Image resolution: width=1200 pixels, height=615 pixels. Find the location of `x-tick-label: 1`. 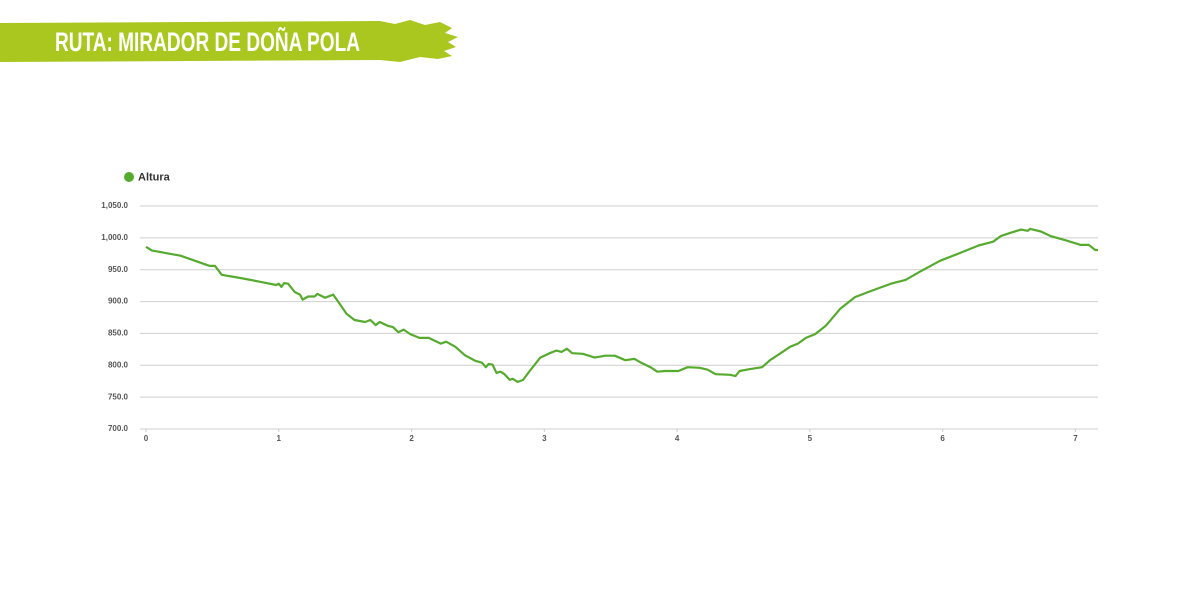

x-tick-label: 1 is located at coordinates (279, 438).